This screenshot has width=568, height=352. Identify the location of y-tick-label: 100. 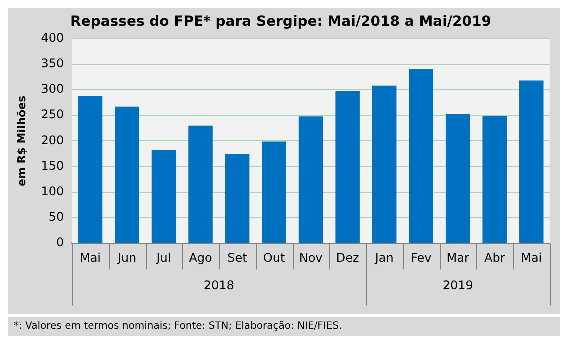
(52, 191).